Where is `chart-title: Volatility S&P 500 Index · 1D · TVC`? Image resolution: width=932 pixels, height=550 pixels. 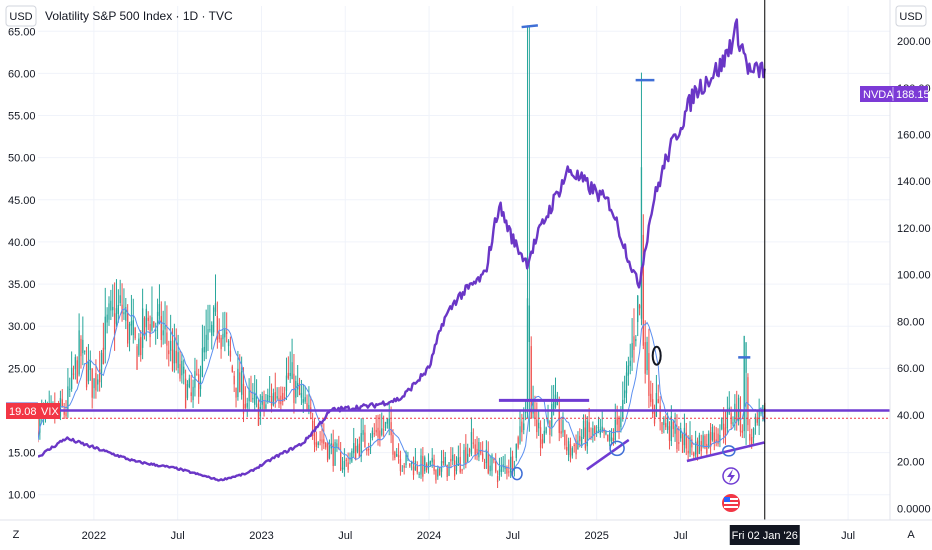
chart-title: Volatility S&P 500 Index · 1D · TVC is located at coordinates (139, 16).